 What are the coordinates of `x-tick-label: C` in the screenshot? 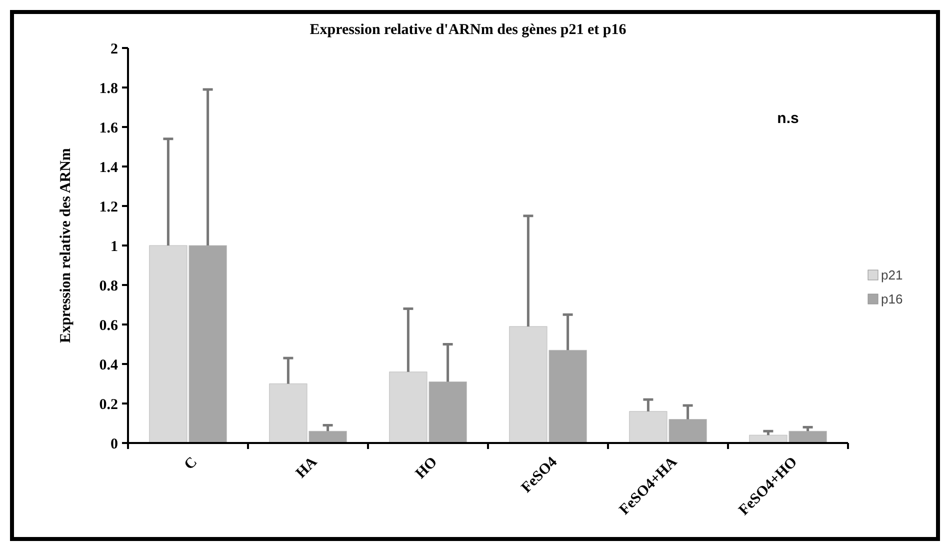 It's located at (191, 464).